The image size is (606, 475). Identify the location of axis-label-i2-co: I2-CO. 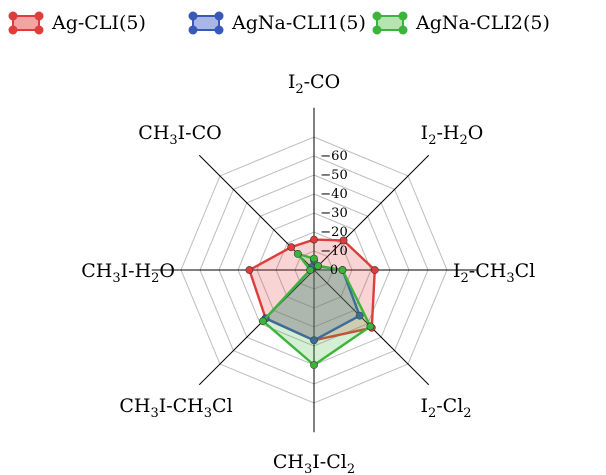
(314, 84).